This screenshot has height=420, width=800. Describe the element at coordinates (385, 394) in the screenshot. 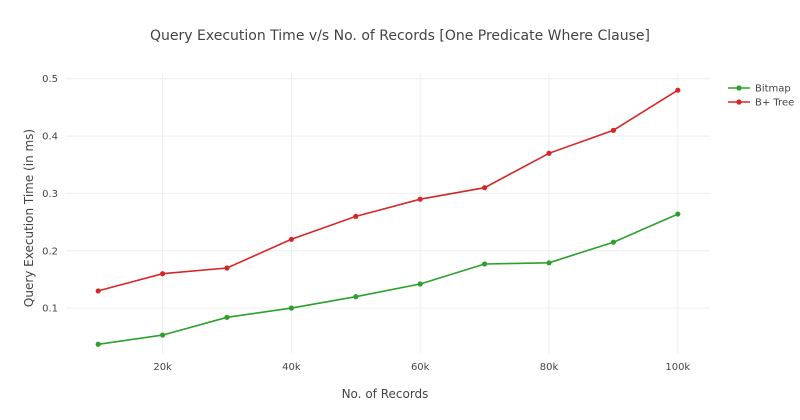

I see `x-axis-label: No. of Records` at that location.